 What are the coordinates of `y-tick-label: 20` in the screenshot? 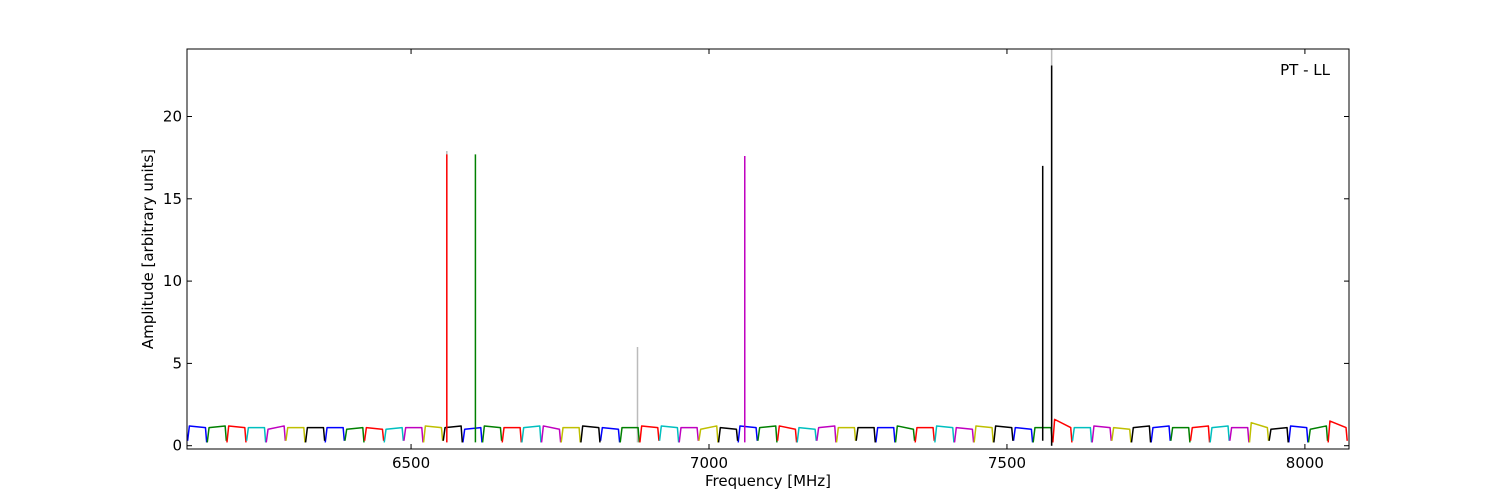 It's located at (172, 116).